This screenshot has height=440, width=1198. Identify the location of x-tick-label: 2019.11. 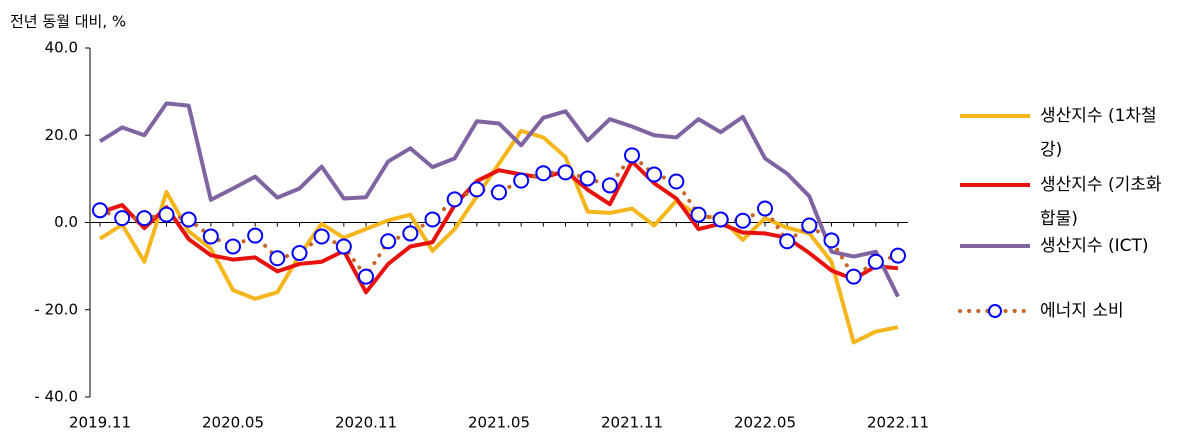
(100, 423).